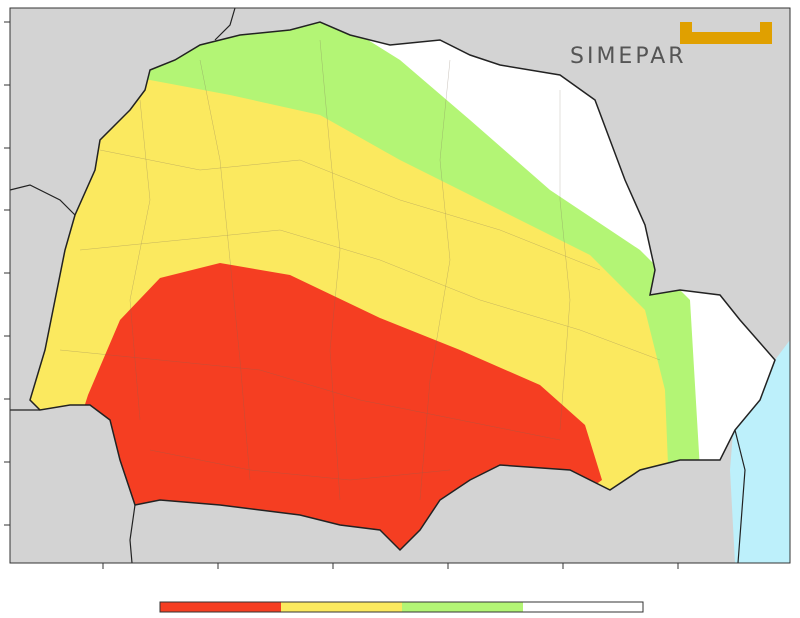 This screenshot has height=618, width=800. Describe the element at coordinates (341, 607) in the screenshot. I see `legend-yellow` at that location.